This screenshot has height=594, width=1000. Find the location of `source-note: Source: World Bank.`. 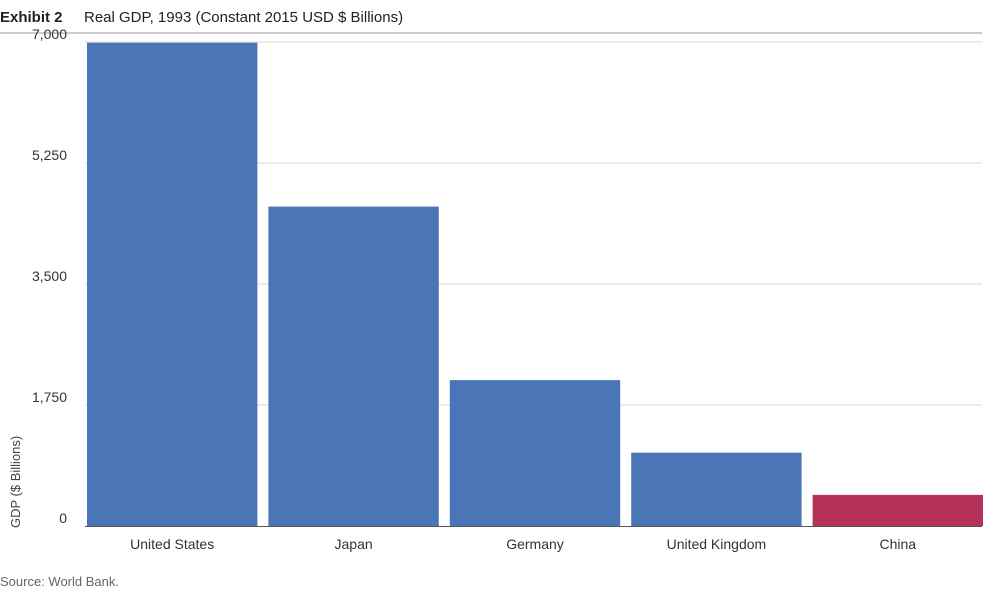

source-note: Source: World Bank. is located at coordinates (59, 581).